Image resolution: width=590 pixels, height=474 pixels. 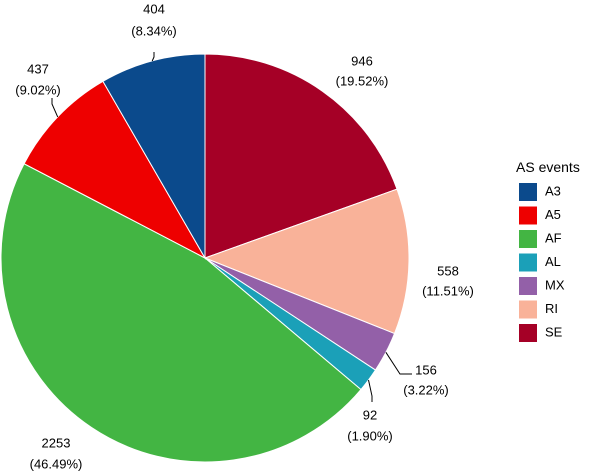 What do you see at coordinates (426, 389) in the screenshot?
I see `slice-percent-label-mx: (3.22%)` at bounding box center [426, 389].